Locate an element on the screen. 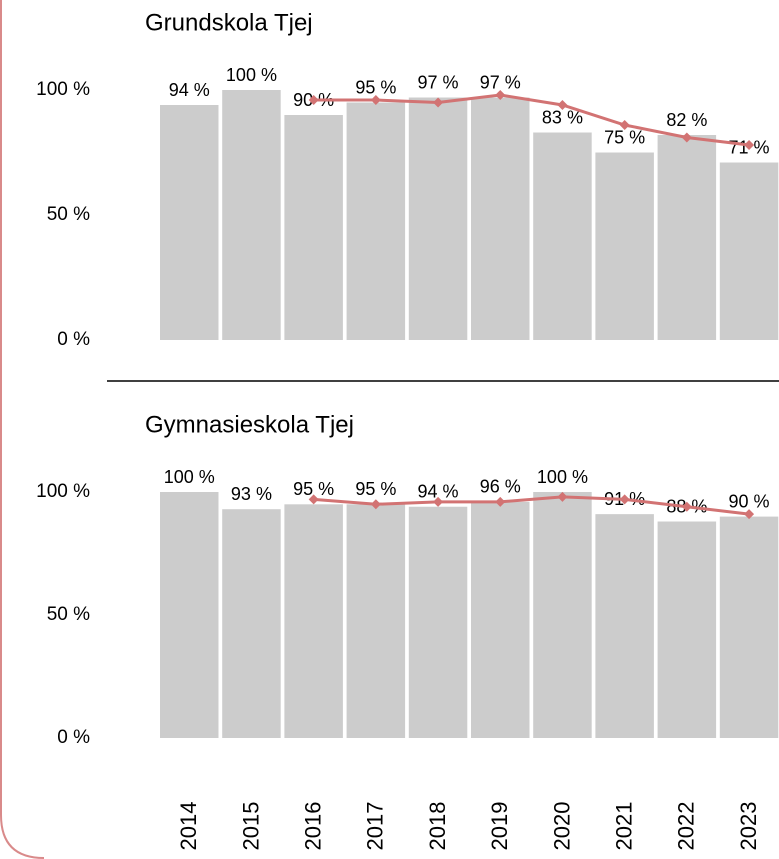 This screenshot has height=859, width=779. value-label: 90 % is located at coordinates (749, 501).